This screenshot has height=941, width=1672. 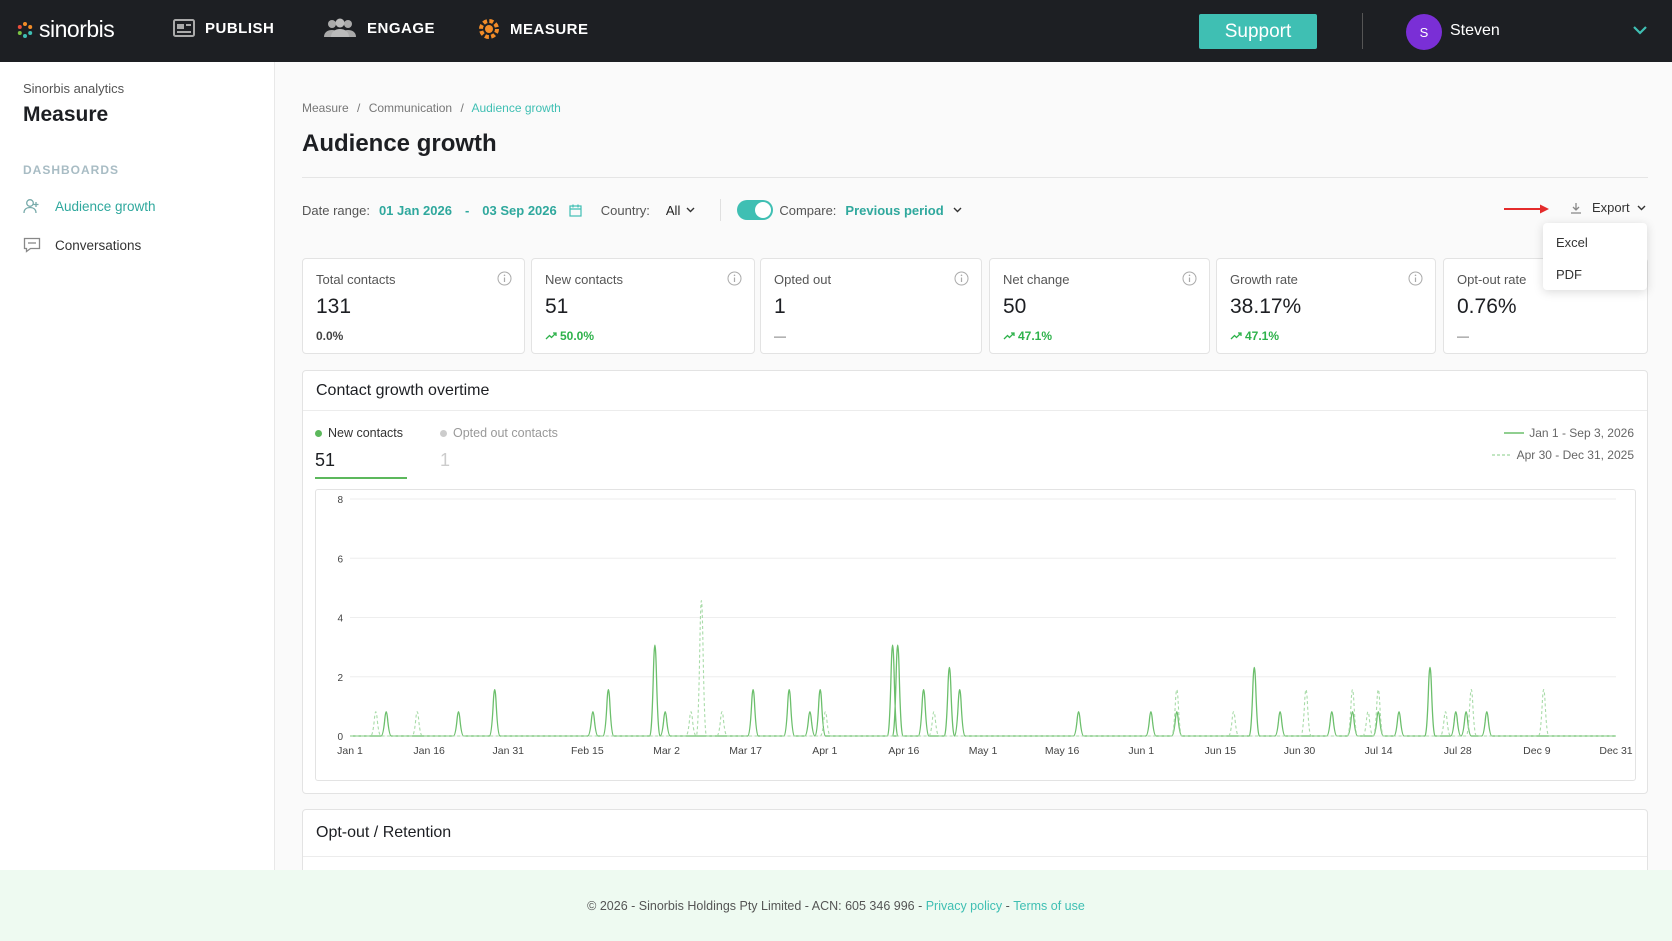 I want to click on stat-card-growth-rate: Growth rate 38.17% 47.1%, so click(x=1326, y=306).